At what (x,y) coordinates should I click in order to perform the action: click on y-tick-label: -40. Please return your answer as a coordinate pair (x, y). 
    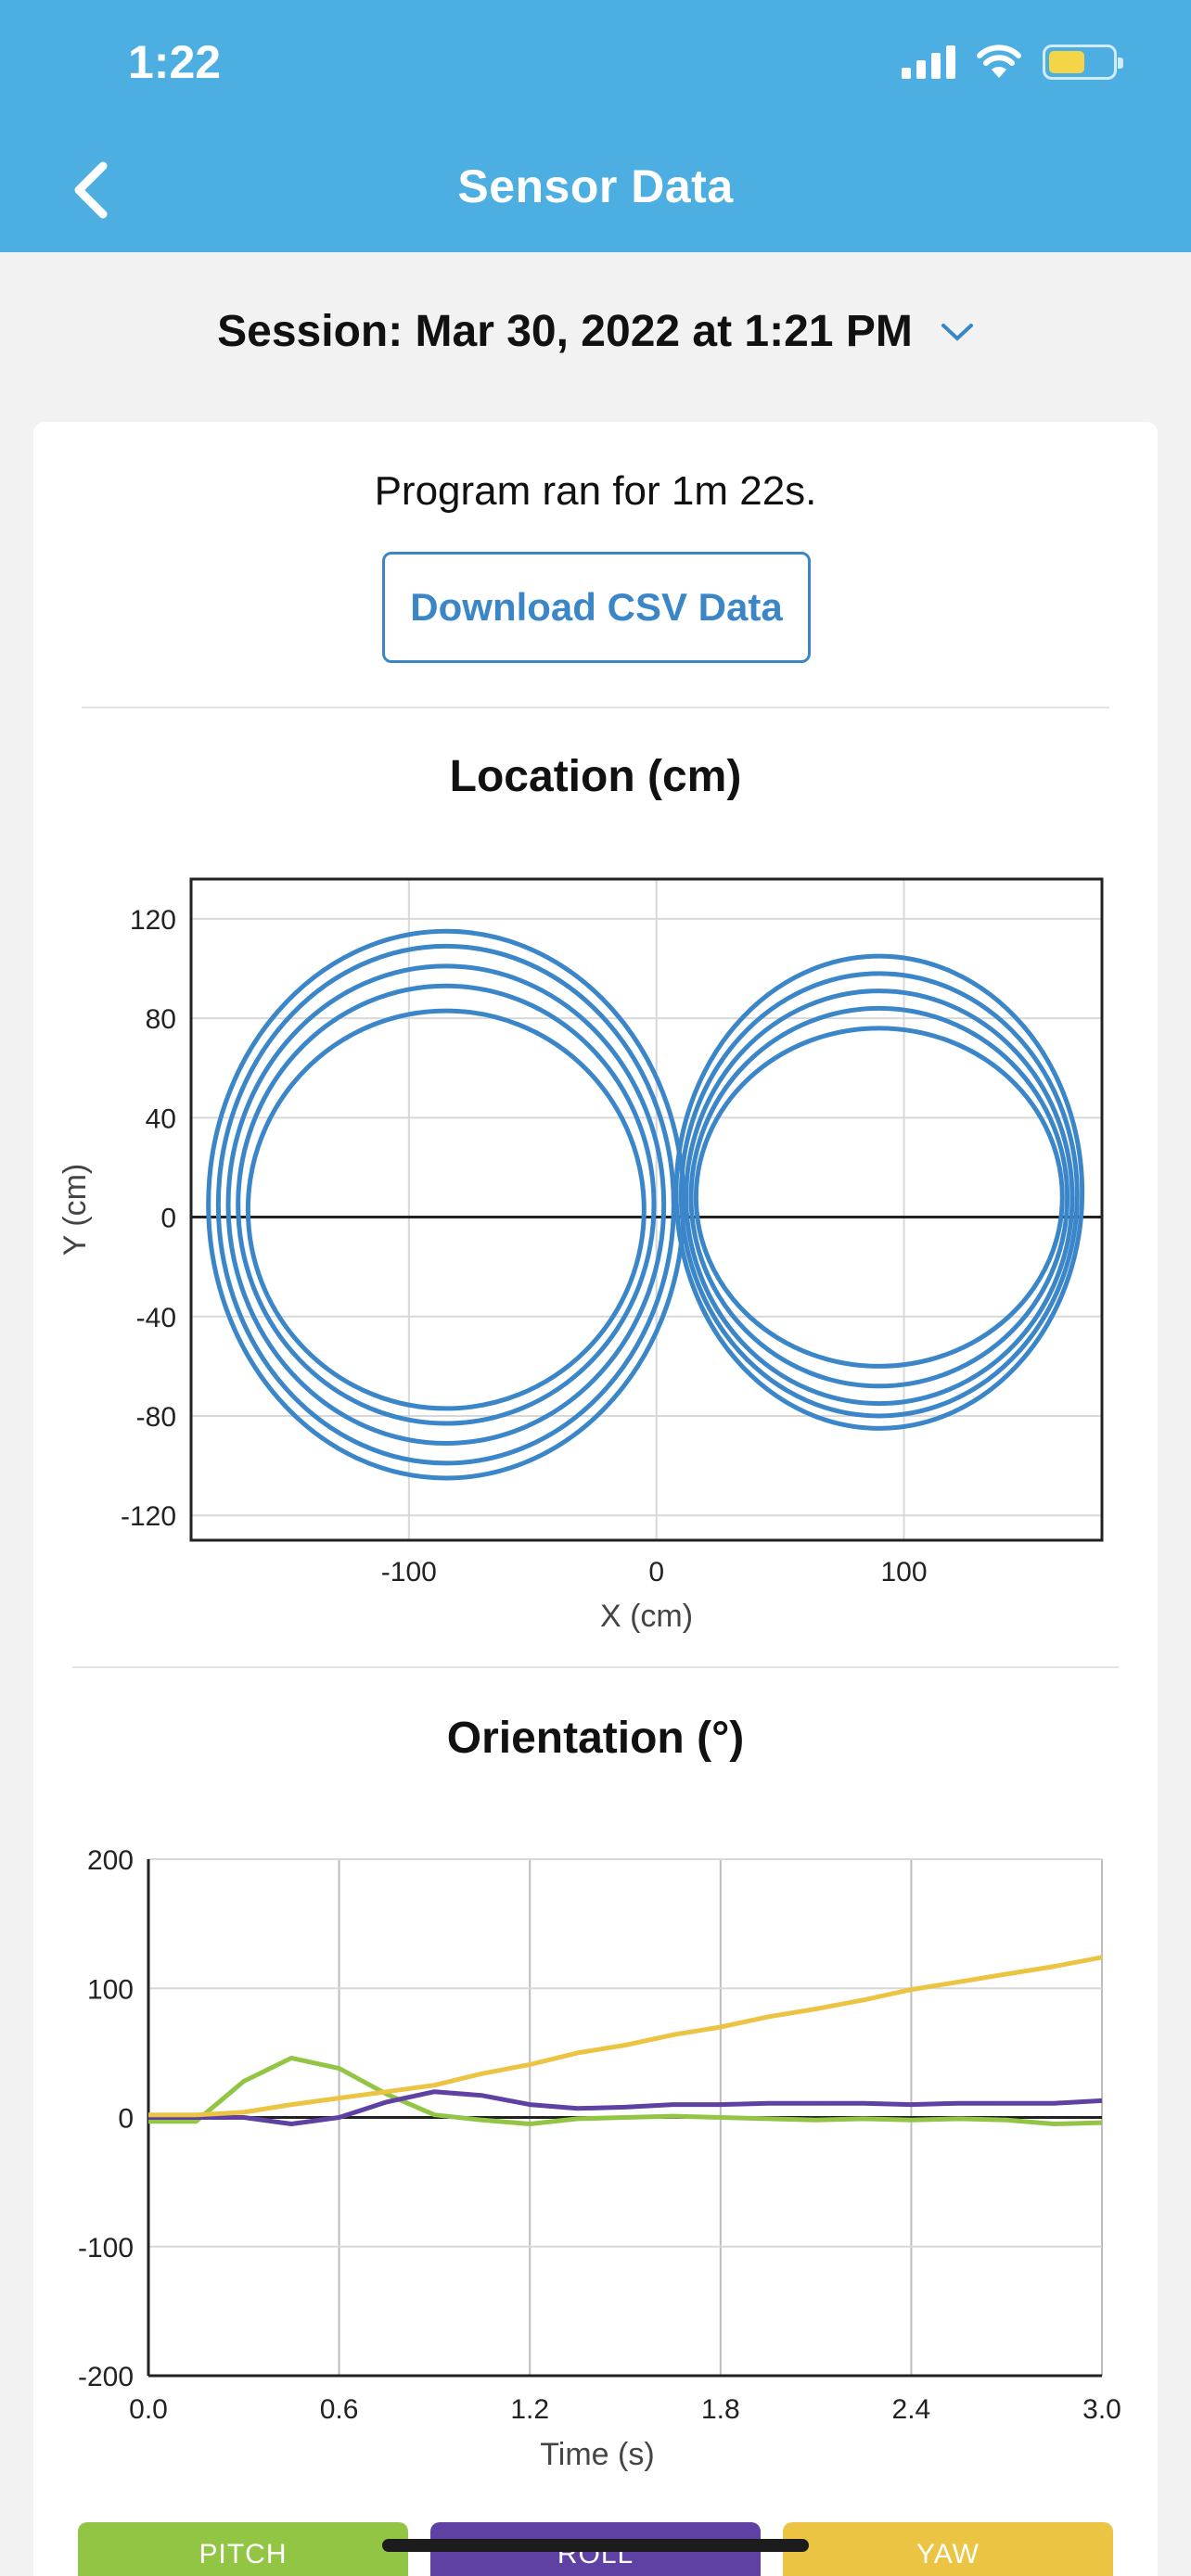
    Looking at the image, I should click on (156, 1318).